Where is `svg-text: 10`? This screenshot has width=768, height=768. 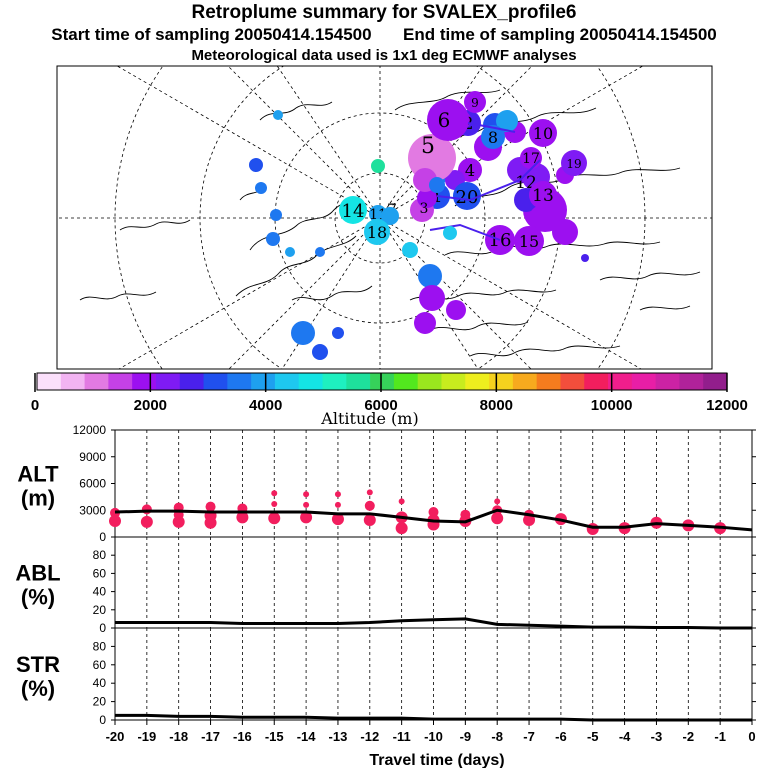 svg-text: 10 is located at coordinates (543, 133).